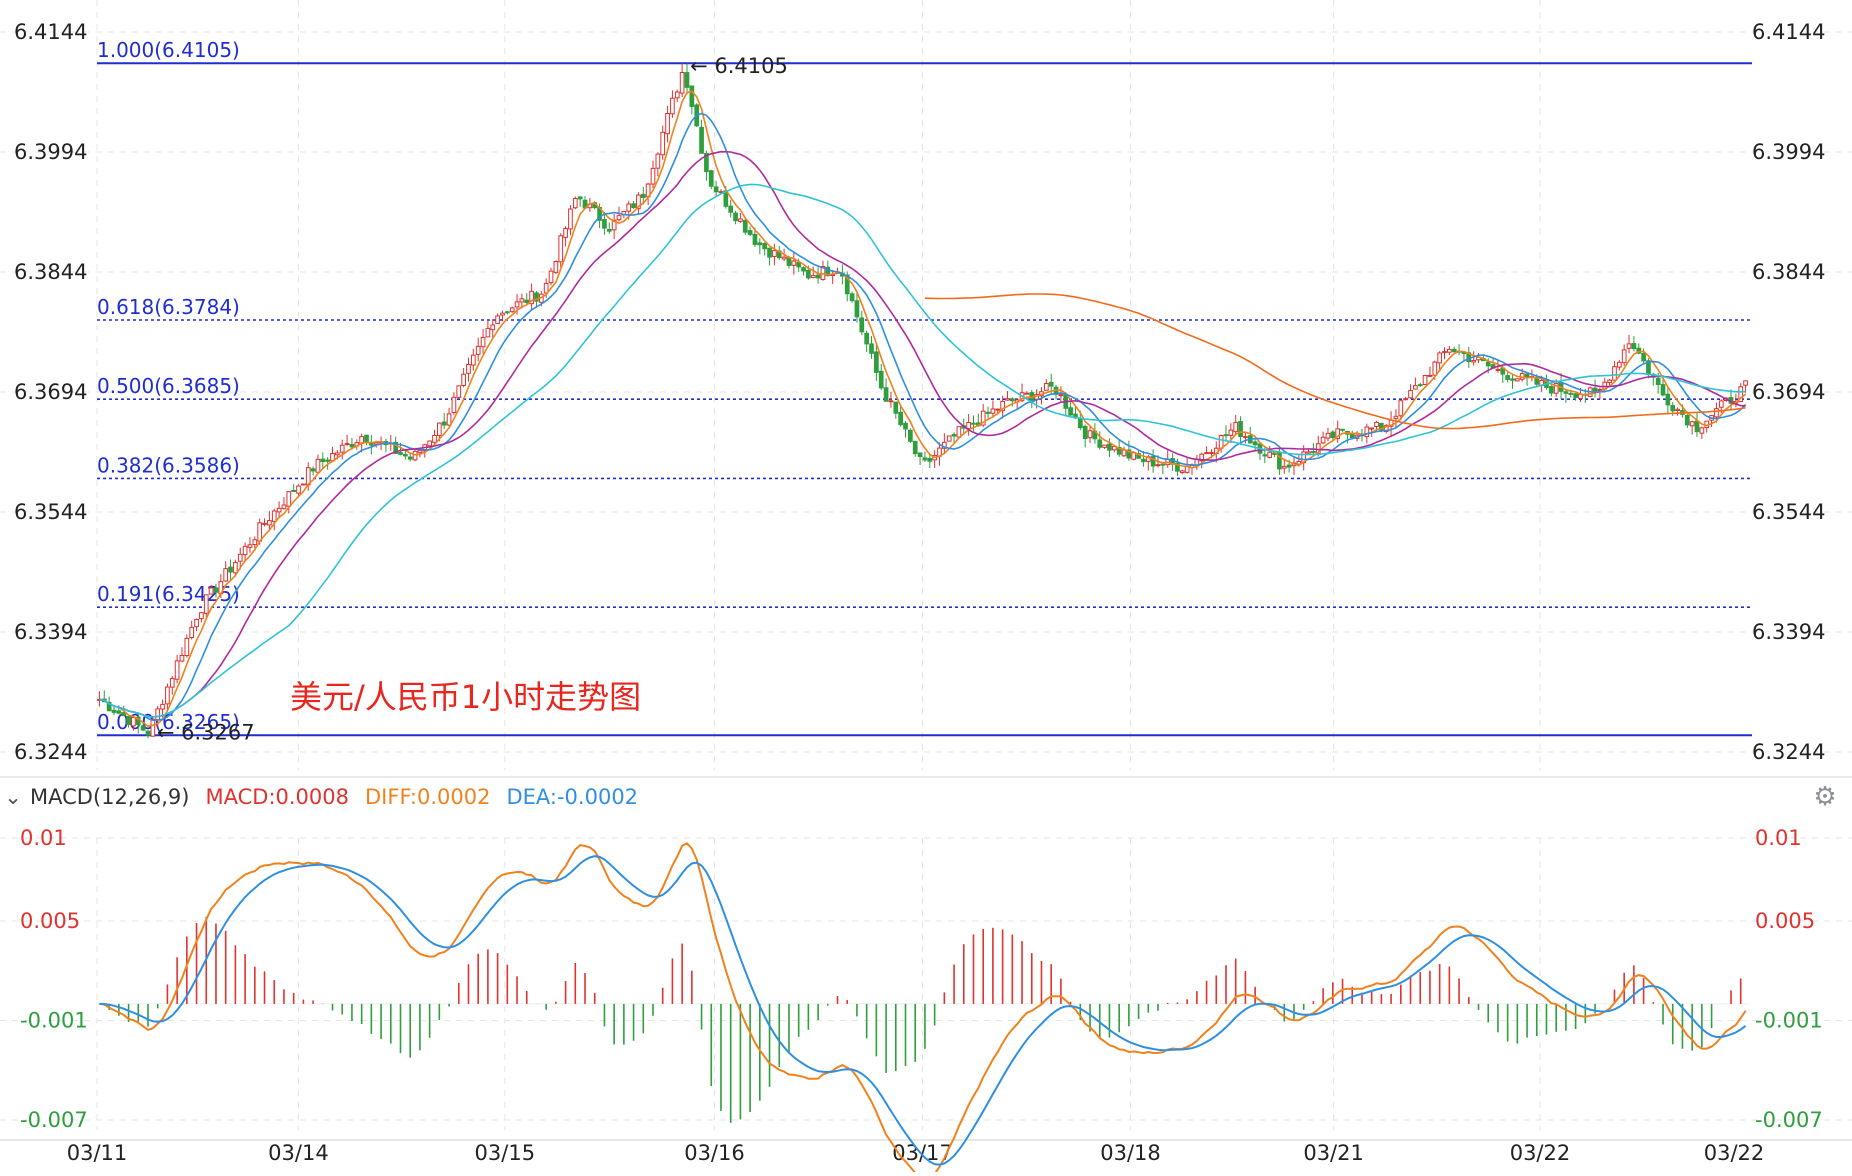 This screenshot has height=1176, width=1852. What do you see at coordinates (1788, 152) in the screenshot?
I see `price-tick-right: 6.3994` at bounding box center [1788, 152].